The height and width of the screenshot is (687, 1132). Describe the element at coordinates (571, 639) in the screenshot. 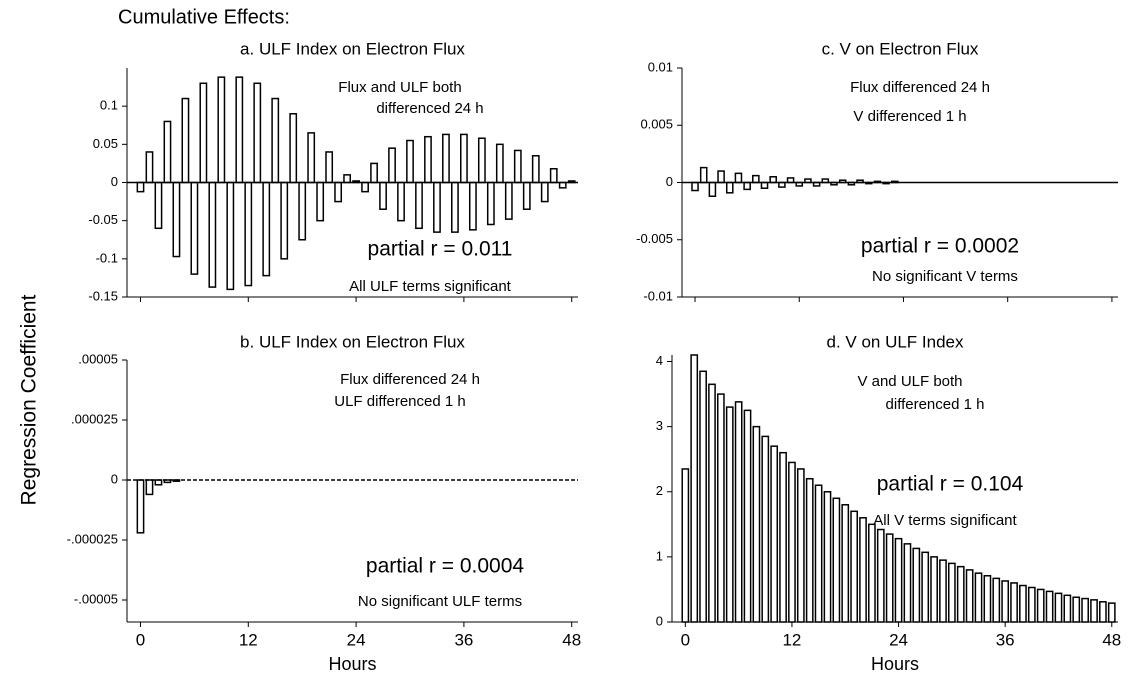

I see `x-tick-label: 48` at that location.